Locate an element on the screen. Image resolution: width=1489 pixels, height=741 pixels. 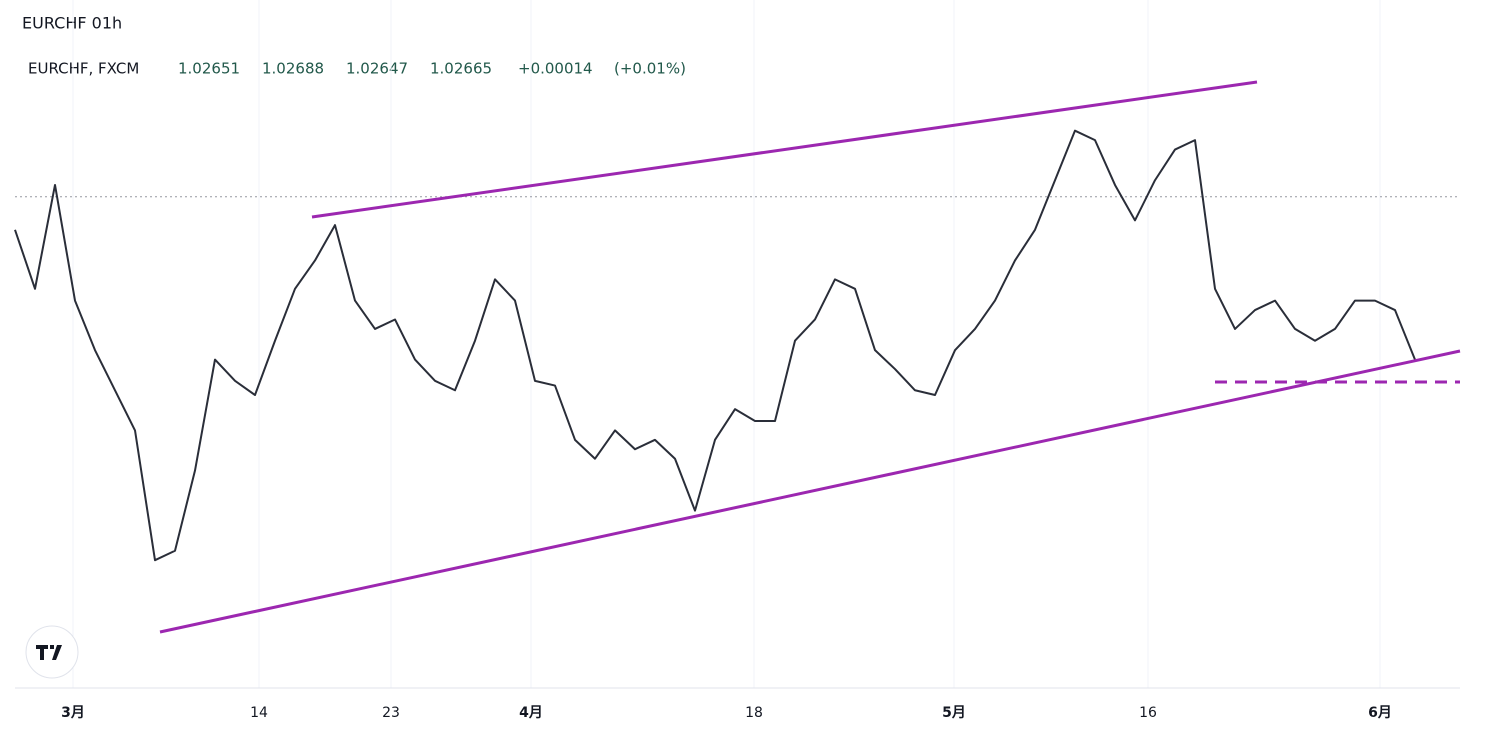
low: 1.02647 is located at coordinates (377, 69).